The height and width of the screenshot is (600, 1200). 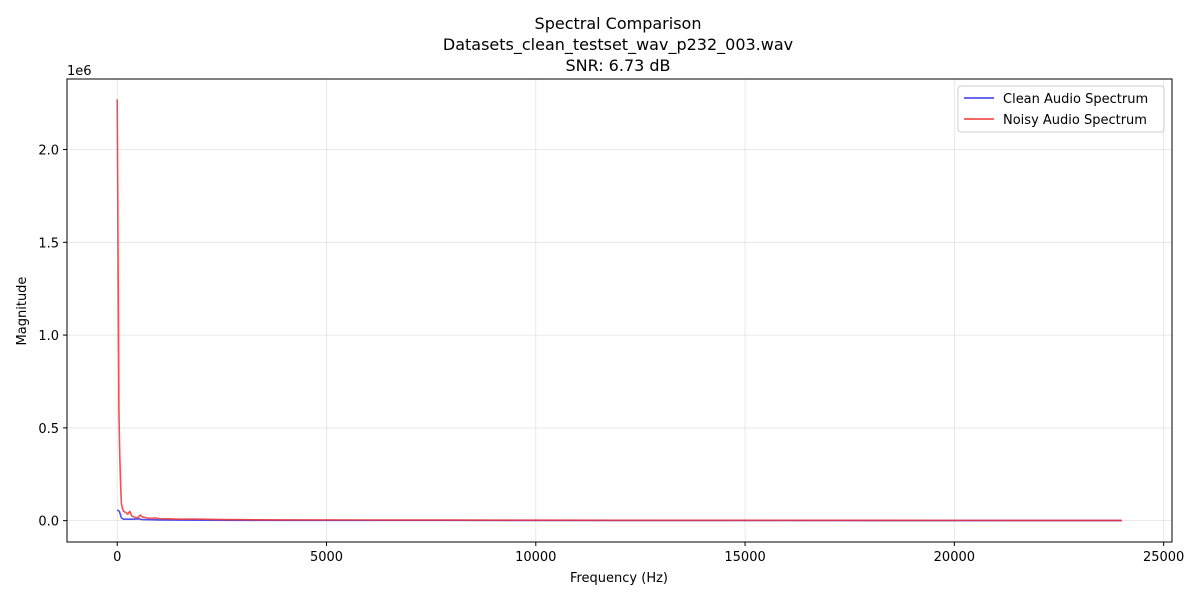 I want to click on legend-box, so click(x=1061, y=109).